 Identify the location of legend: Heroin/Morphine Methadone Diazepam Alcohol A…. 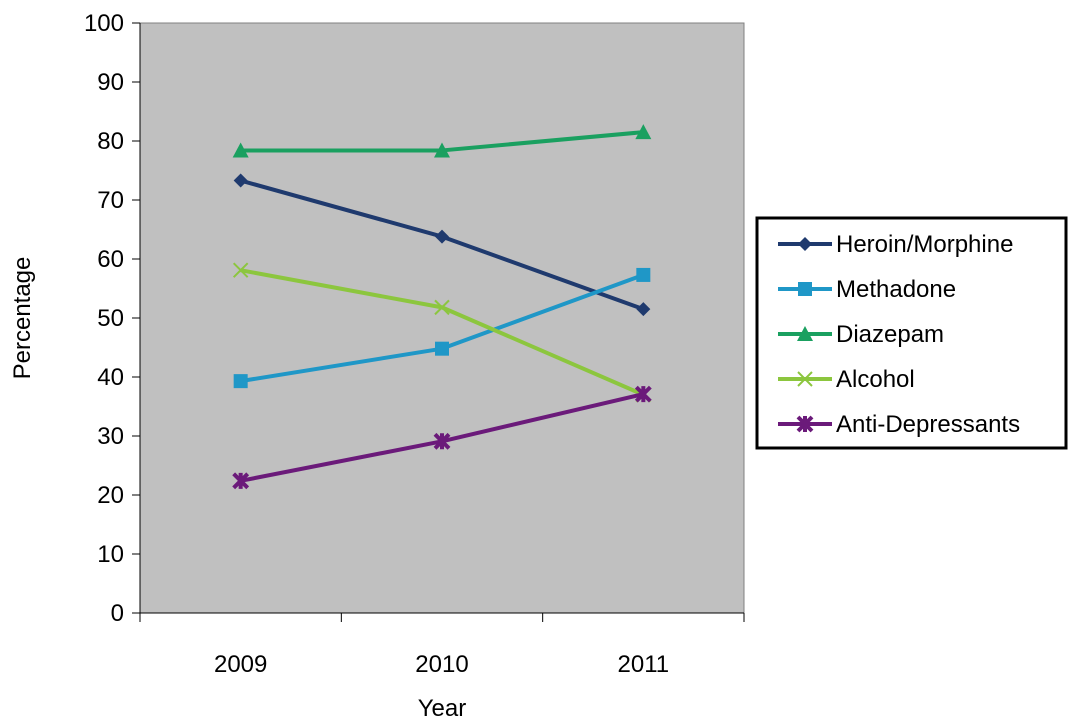
(911, 333).